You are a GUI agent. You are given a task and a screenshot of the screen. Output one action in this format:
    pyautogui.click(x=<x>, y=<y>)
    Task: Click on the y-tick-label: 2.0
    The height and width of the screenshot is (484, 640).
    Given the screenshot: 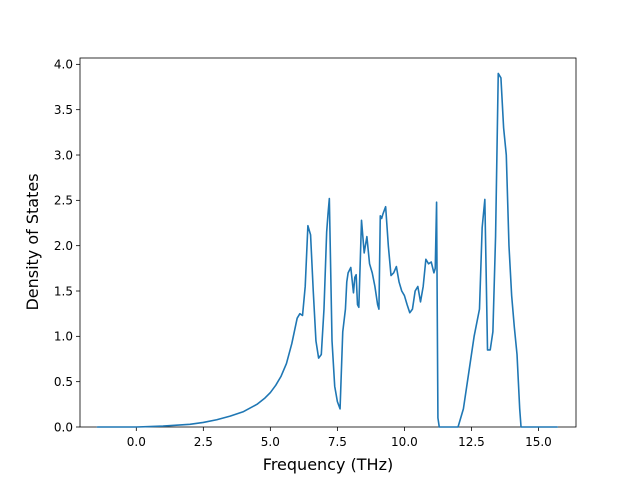 What is the action you would take?
    pyautogui.click(x=63, y=246)
    